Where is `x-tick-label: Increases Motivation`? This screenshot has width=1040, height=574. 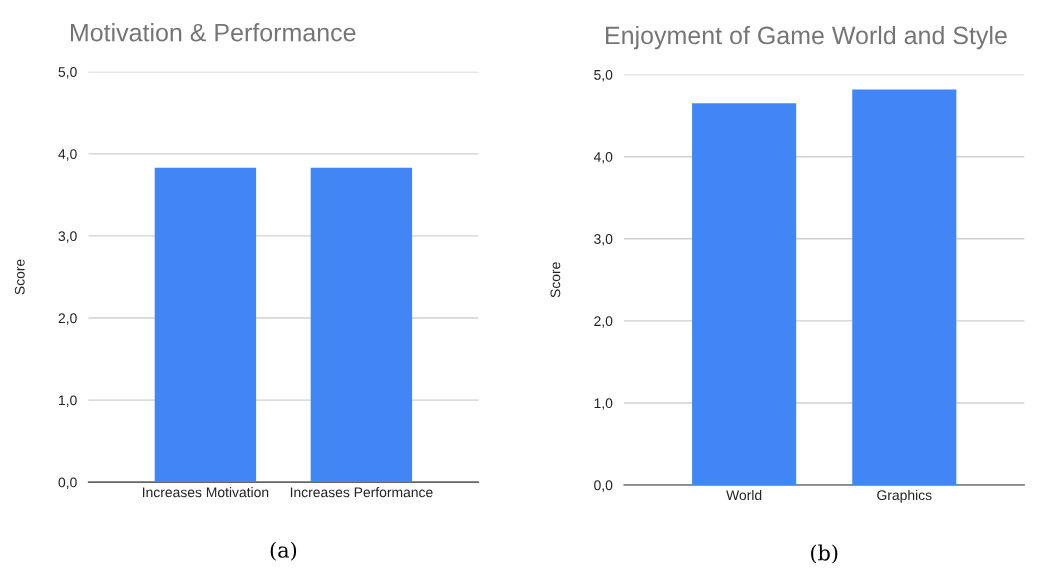
x-tick-label: Increases Motivation is located at coordinates (206, 492).